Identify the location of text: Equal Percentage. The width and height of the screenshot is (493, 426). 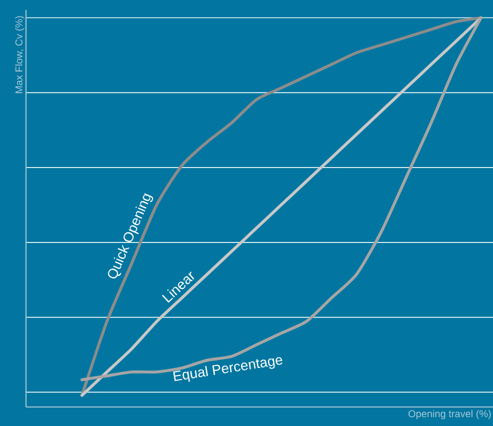
(227, 369).